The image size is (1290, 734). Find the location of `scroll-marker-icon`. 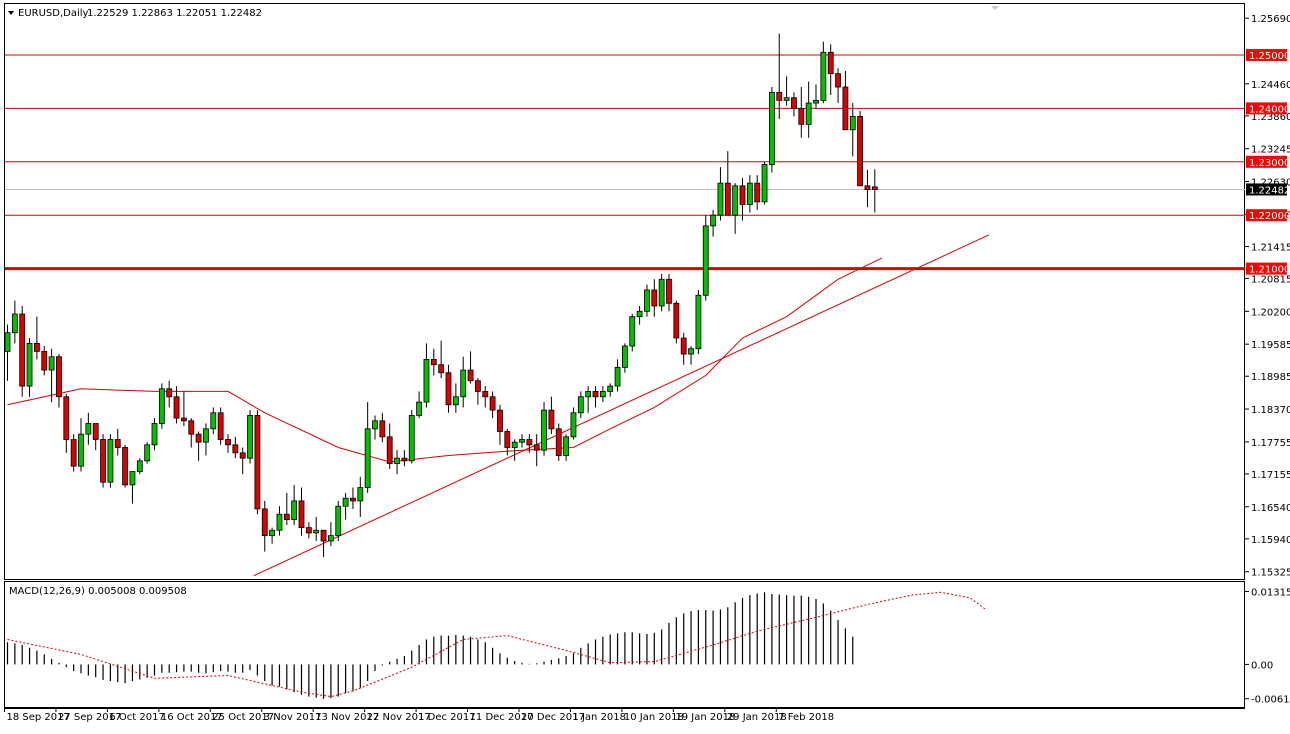

scroll-marker-icon is located at coordinates (995, 8).